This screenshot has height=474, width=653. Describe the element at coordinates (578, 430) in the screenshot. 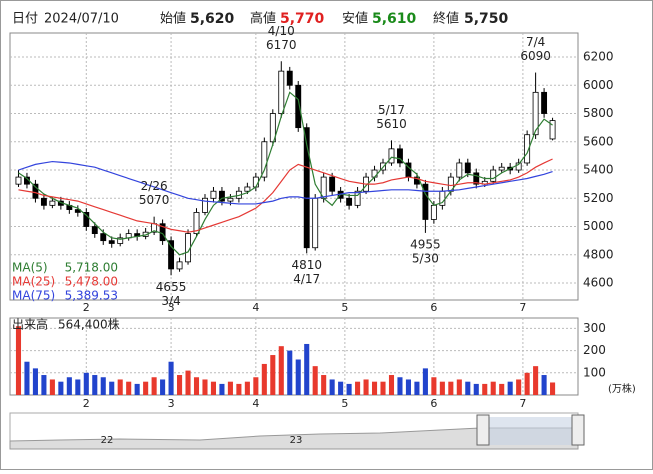

I see `navigator-handle-right` at that location.